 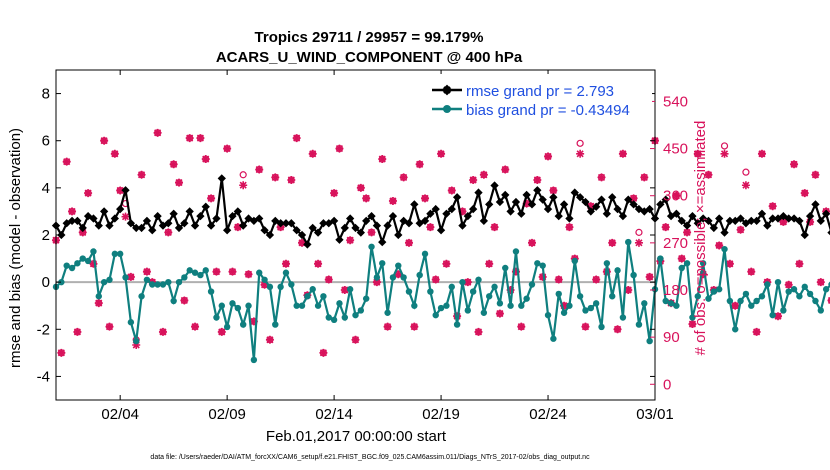 What do you see at coordinates (369, 37) in the screenshot?
I see `chart-title-line1: Tropics 29711 / 29957 = 99.179%` at bounding box center [369, 37].